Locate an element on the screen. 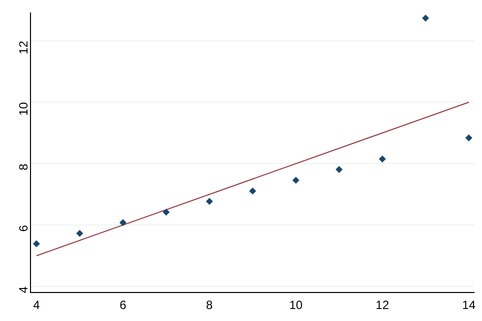  x-tick-label: 6 is located at coordinates (123, 305).